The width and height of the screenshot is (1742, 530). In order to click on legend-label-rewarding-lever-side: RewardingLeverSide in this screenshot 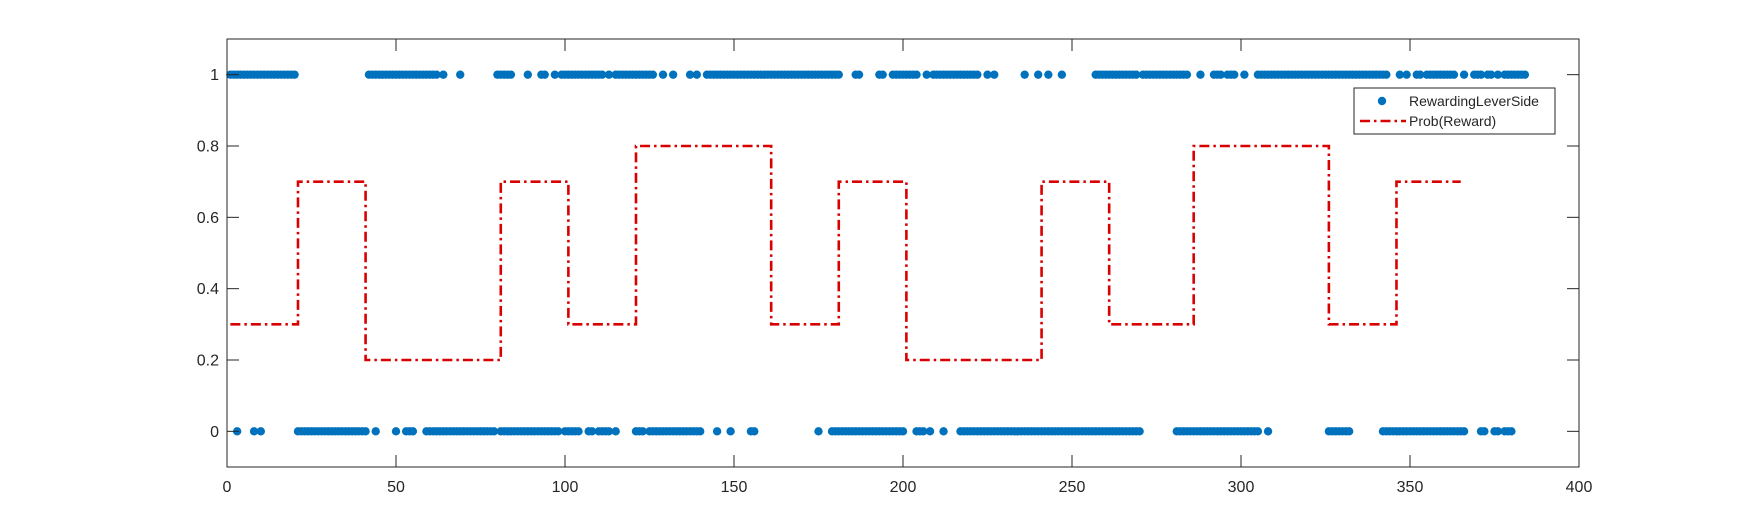, I will do `click(1474, 101)`.